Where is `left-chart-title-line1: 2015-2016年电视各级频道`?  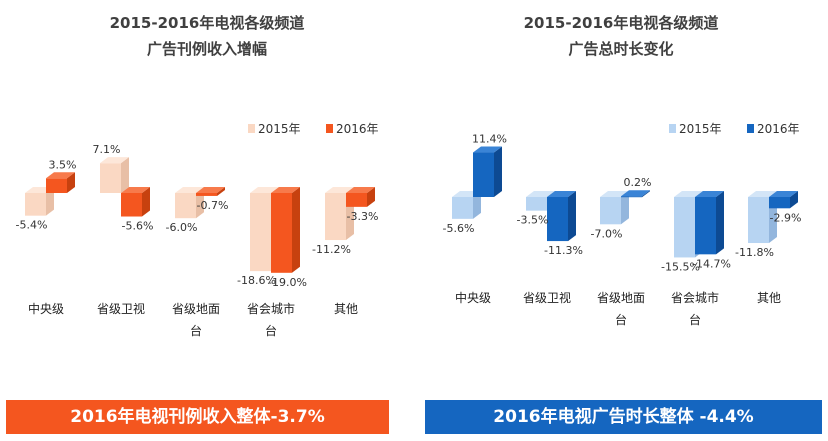 left-chart-title-line1: 2015-2016年电视各级频道 is located at coordinates (207, 23).